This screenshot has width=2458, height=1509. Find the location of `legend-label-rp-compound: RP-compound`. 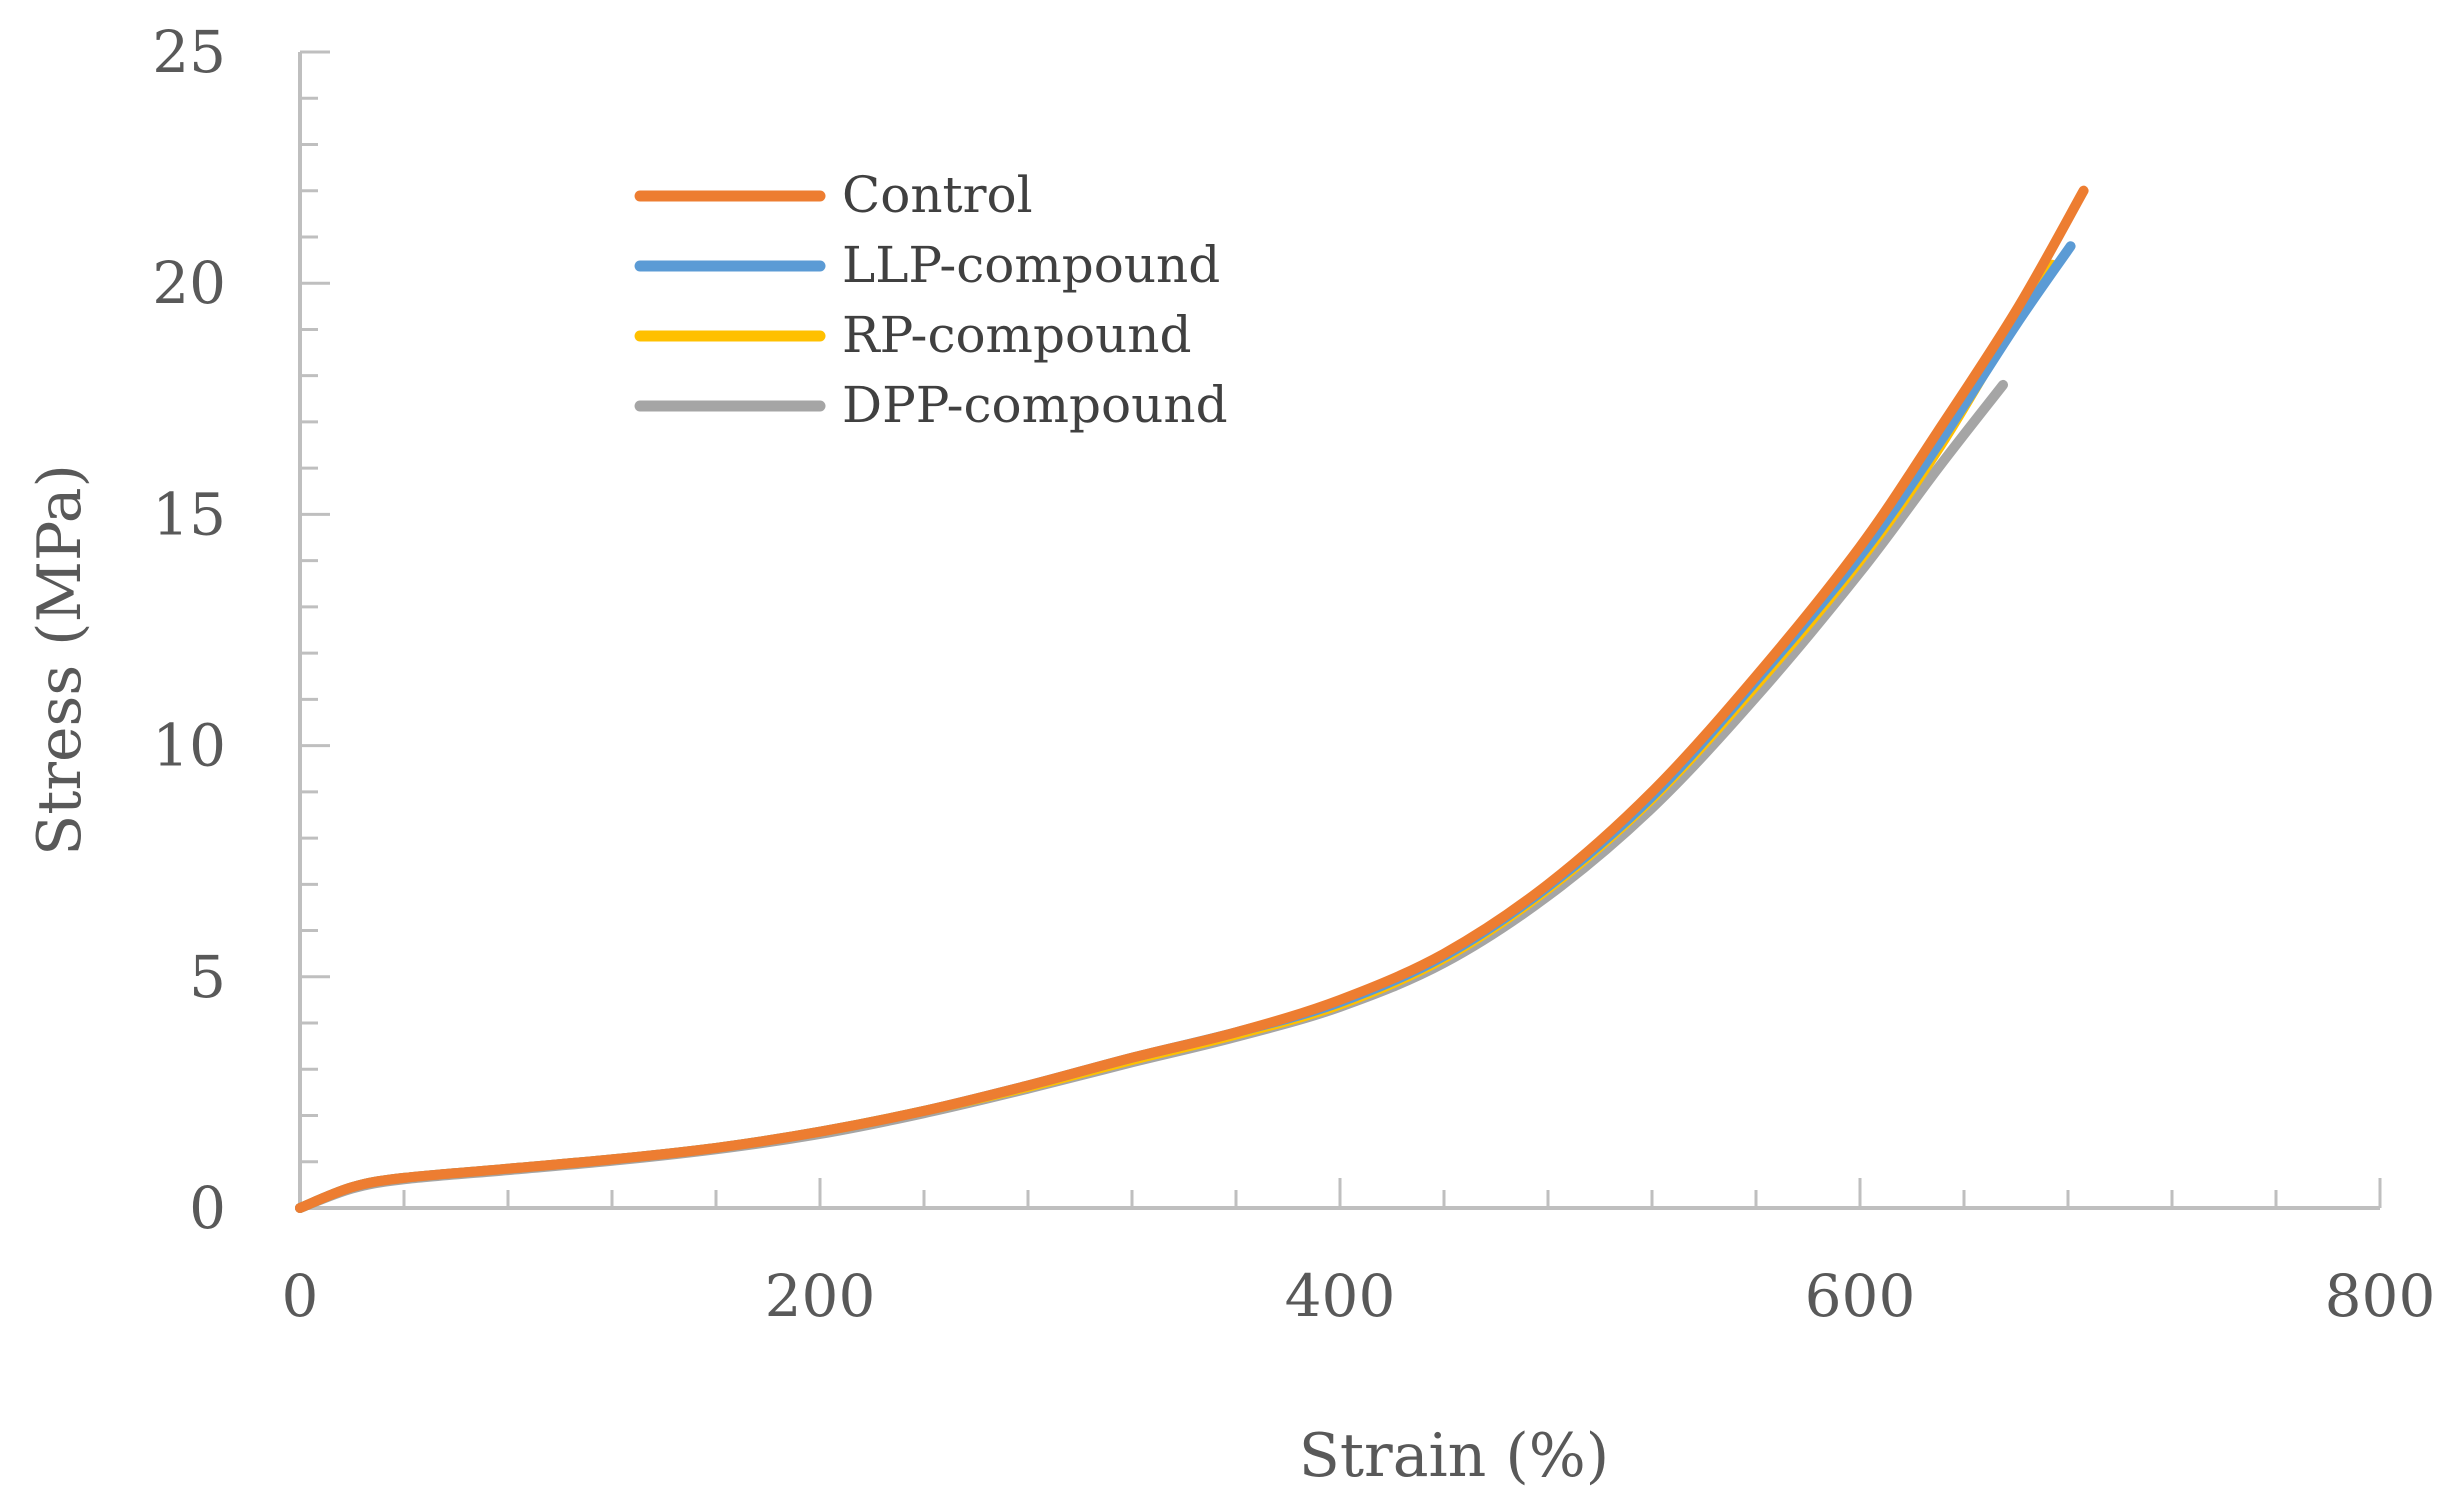

legend-label-rp-compound: RP-compound is located at coordinates (1017, 335).